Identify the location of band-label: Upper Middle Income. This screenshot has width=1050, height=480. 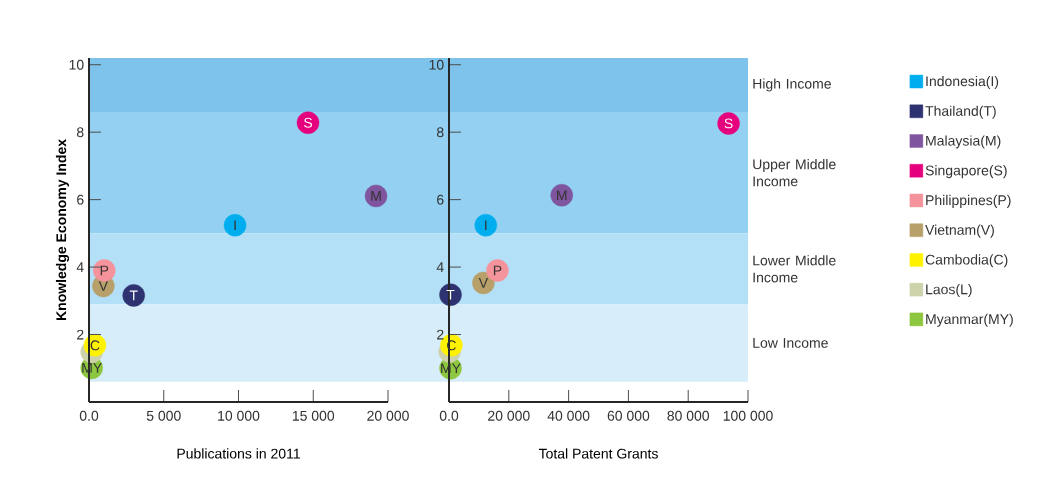
(794, 173).